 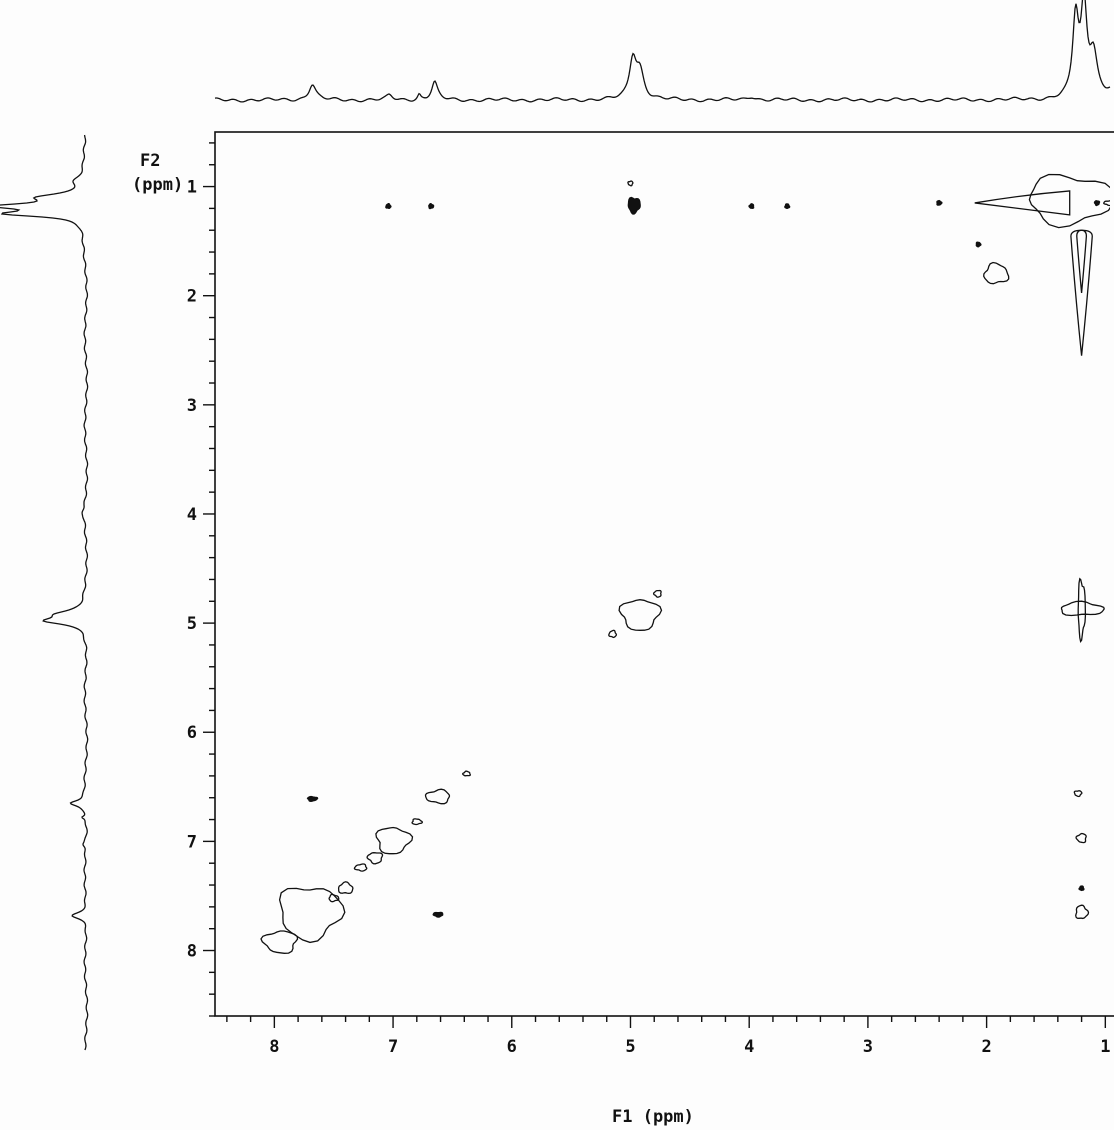 What do you see at coordinates (512, 1047) in the screenshot?
I see `x-tick-label: 6` at bounding box center [512, 1047].